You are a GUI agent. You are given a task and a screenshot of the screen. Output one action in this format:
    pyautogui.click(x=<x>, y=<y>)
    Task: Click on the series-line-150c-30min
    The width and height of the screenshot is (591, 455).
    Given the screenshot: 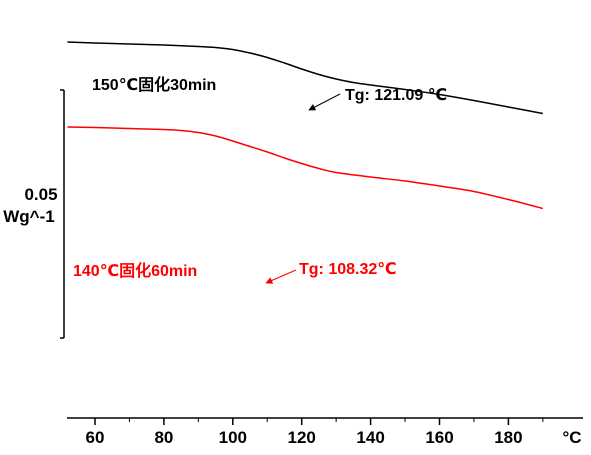 What is the action you would take?
    pyautogui.click(x=305, y=78)
    